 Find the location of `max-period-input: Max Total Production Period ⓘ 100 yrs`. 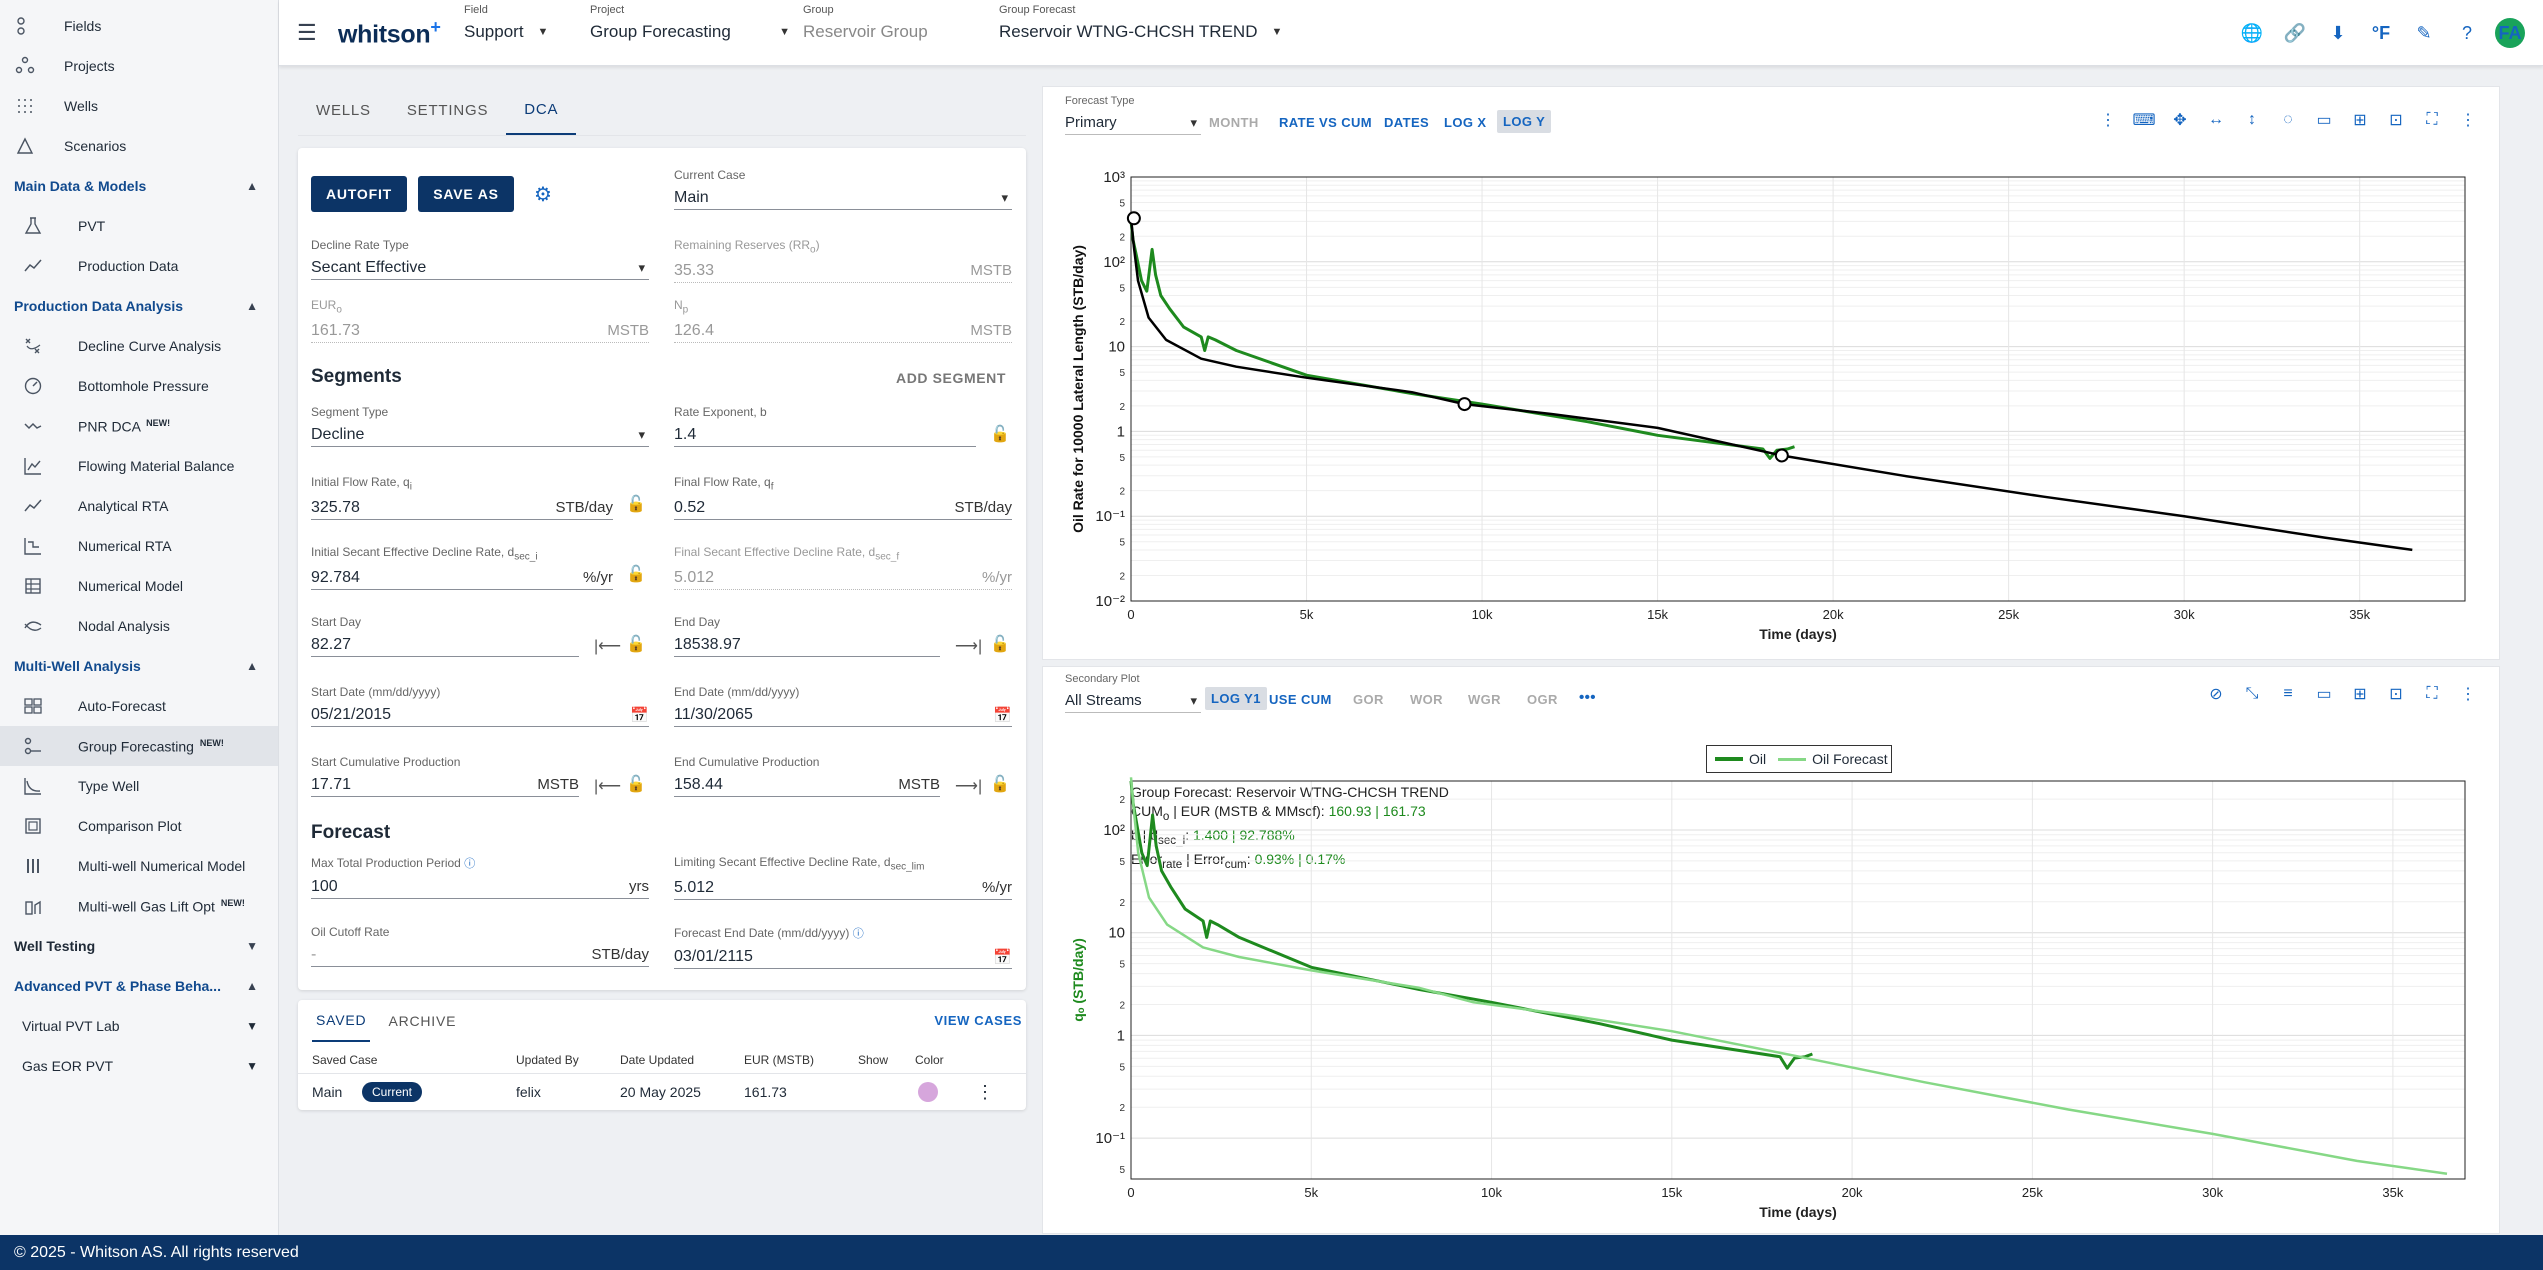

max-period-input: Max Total Production Period ⓘ 100 yrs is located at coordinates (480, 877).